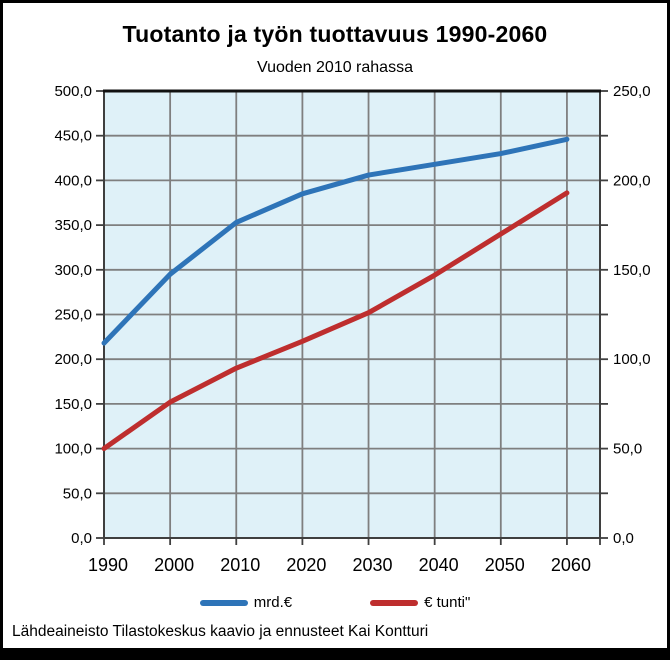 This screenshot has width=670, height=660. I want to click on right-axis-label: 250,0, so click(632, 91).